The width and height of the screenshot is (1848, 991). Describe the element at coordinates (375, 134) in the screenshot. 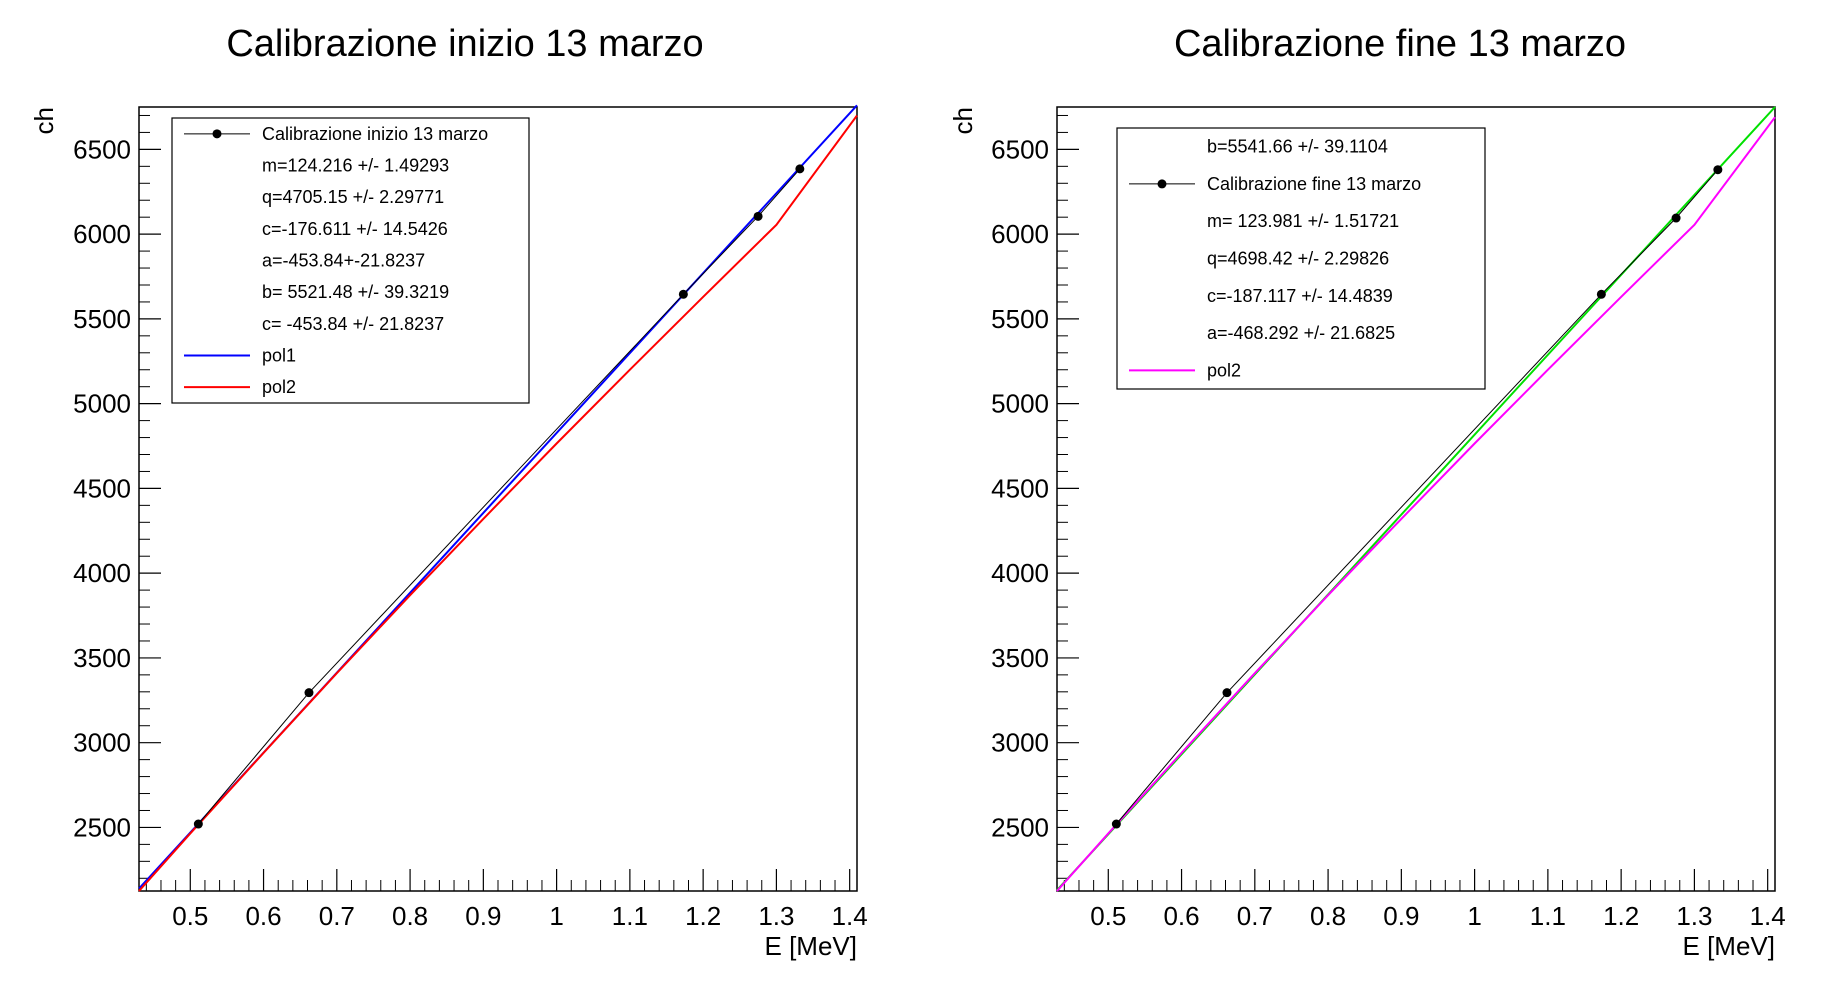

I see `legend-entry-label: Calibrazione inizio 13 marzo` at that location.